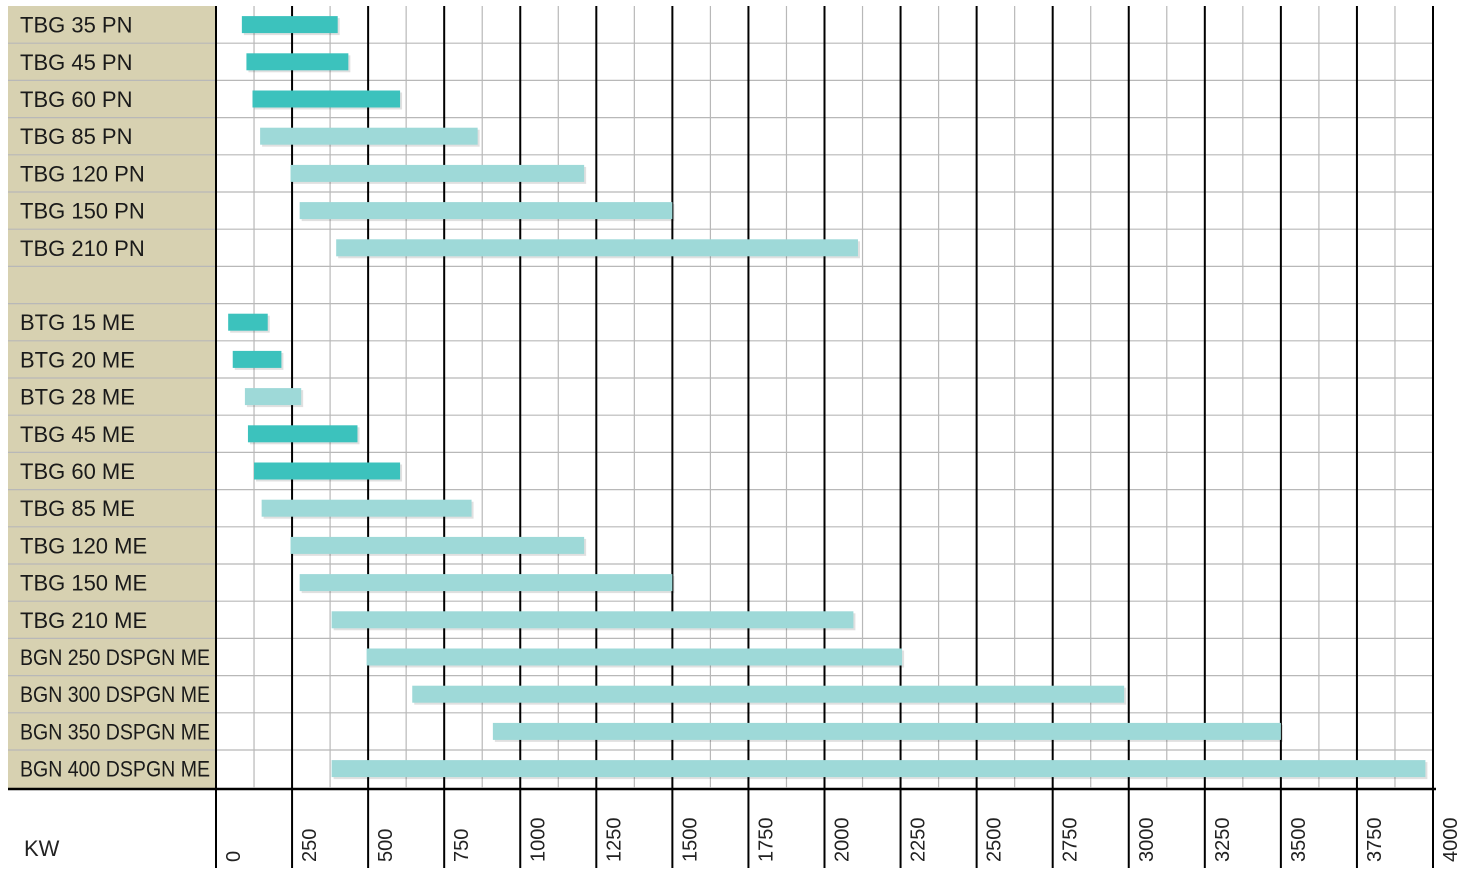  What do you see at coordinates (234, 856) in the screenshot?
I see `x-tick-label: 0` at bounding box center [234, 856].